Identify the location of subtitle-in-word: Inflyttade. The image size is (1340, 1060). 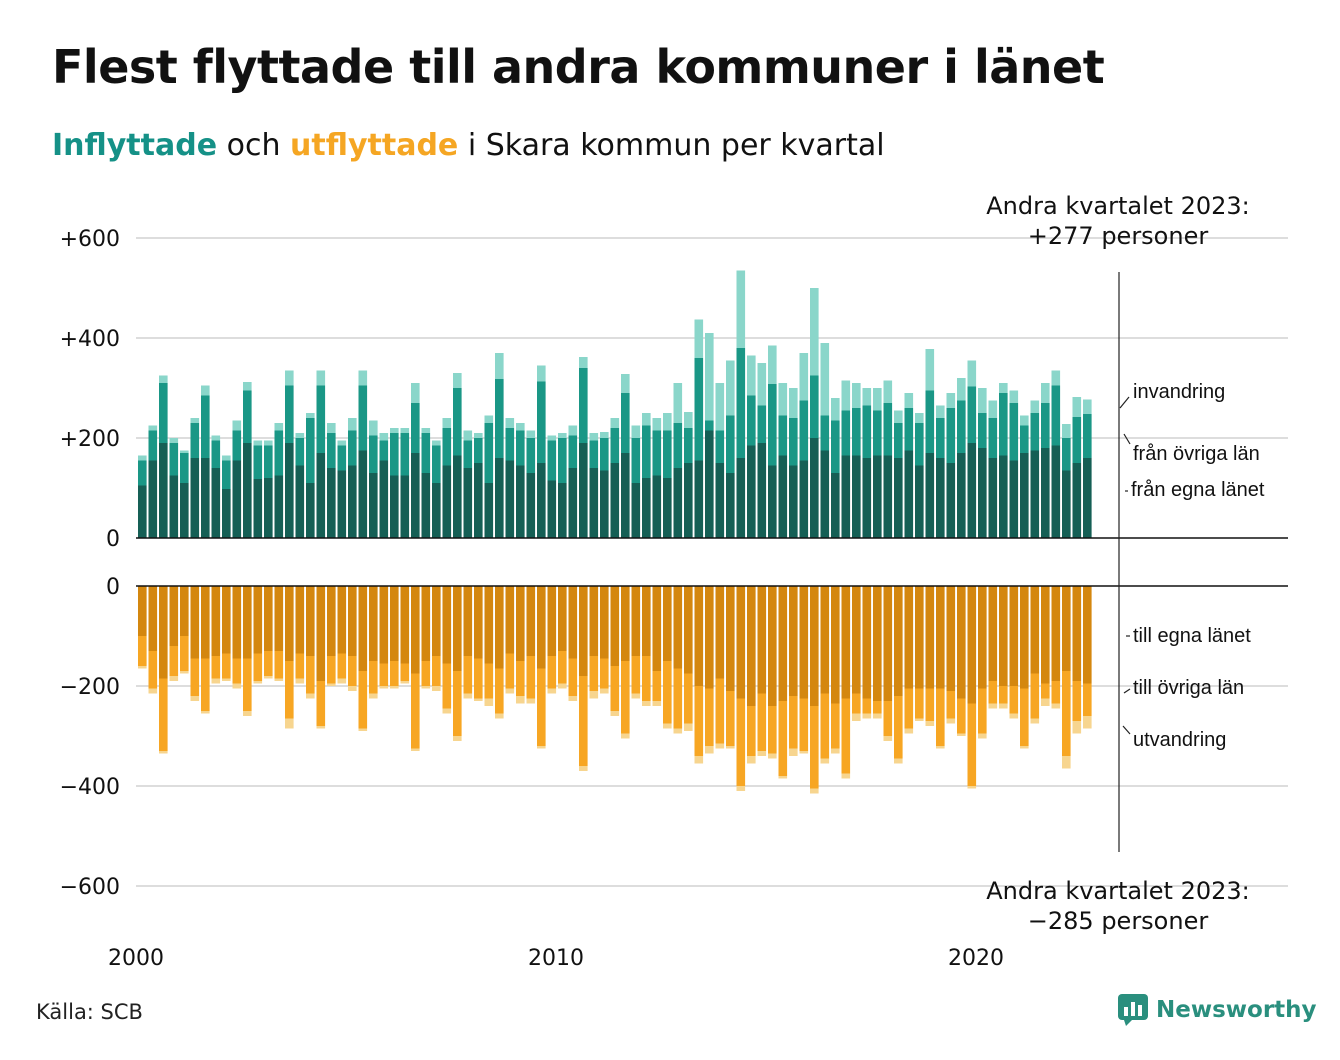
(135, 145).